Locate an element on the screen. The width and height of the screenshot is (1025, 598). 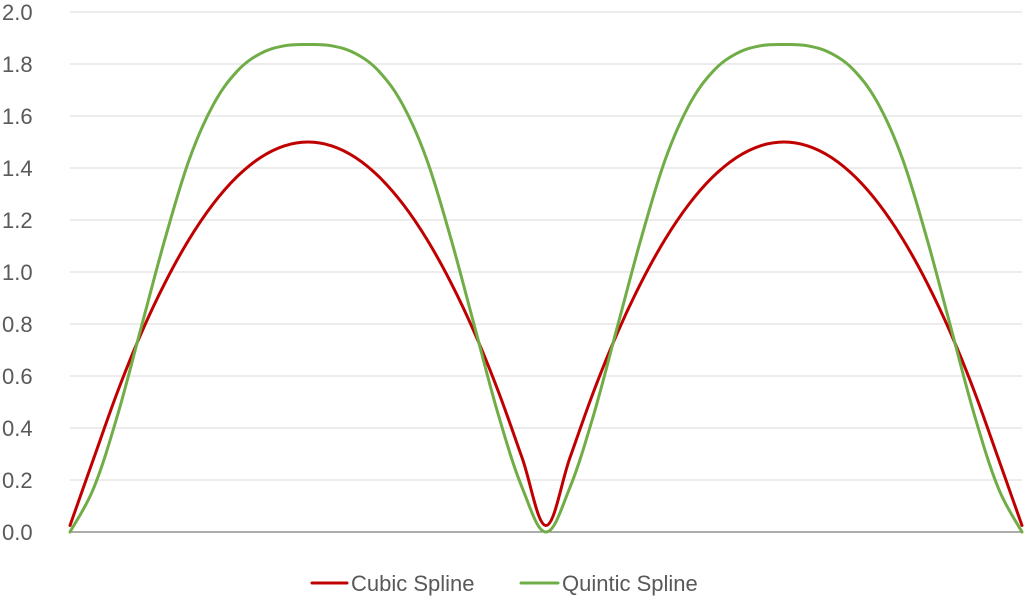
legend: Cubic Spline Quintic Spline is located at coordinates (504, 583).